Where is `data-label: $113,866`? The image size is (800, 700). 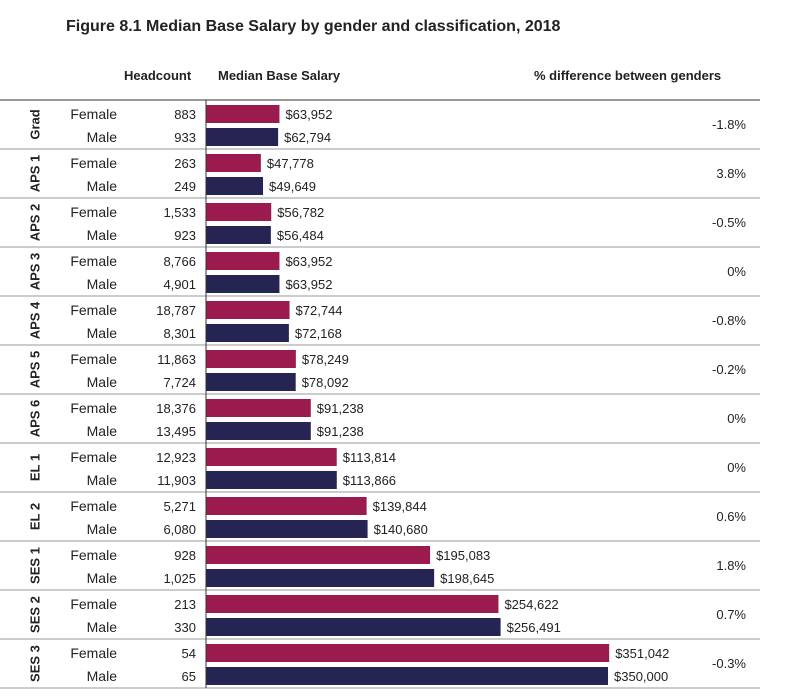
data-label: $113,866 is located at coordinates (369, 480).